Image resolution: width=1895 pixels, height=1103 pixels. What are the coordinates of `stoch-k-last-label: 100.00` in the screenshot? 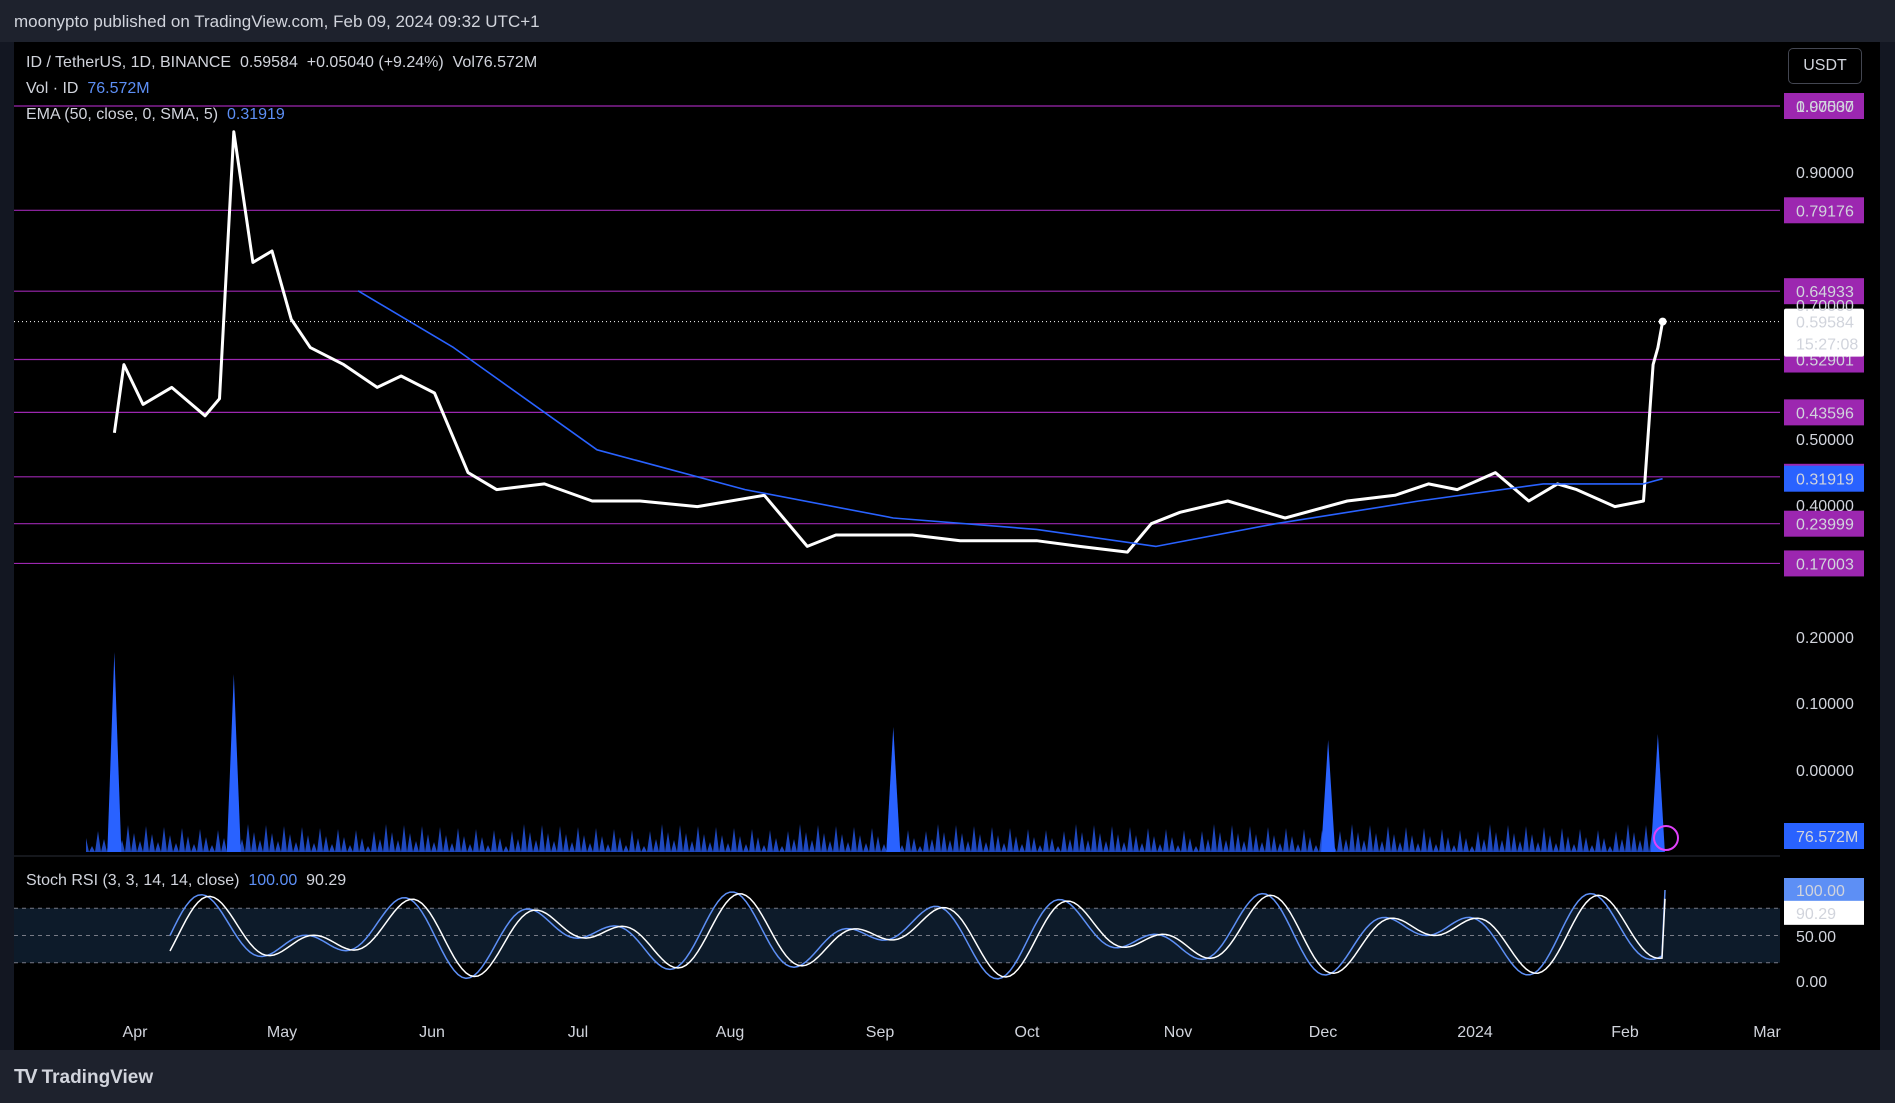 It's located at (1820, 891).